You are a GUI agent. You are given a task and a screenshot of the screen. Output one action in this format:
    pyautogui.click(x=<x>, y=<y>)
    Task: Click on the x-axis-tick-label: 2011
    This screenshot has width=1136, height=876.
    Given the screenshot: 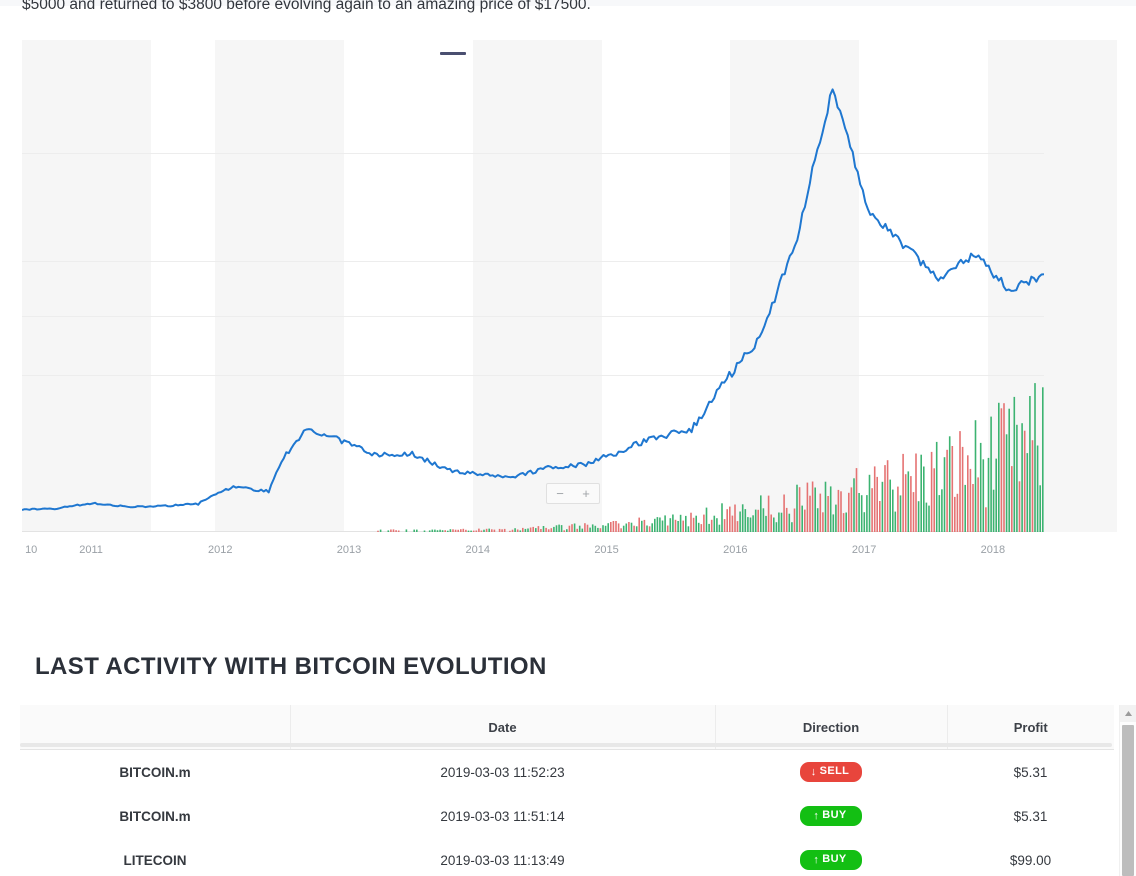 What is the action you would take?
    pyautogui.click(x=91, y=550)
    